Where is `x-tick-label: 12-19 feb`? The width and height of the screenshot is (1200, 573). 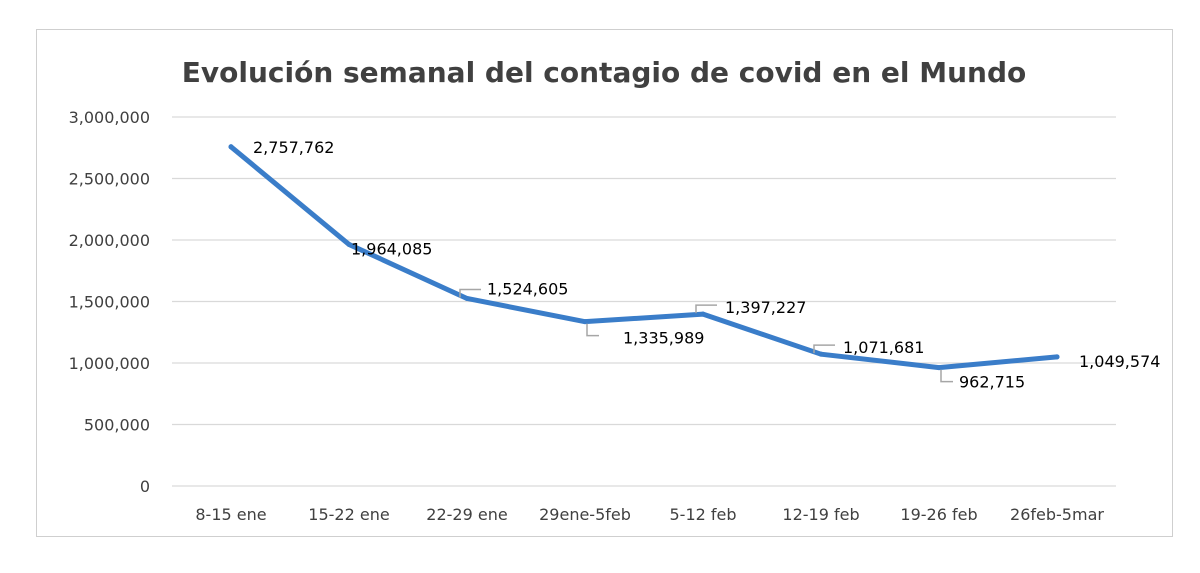
x-tick-label: 12-19 feb is located at coordinates (820, 514).